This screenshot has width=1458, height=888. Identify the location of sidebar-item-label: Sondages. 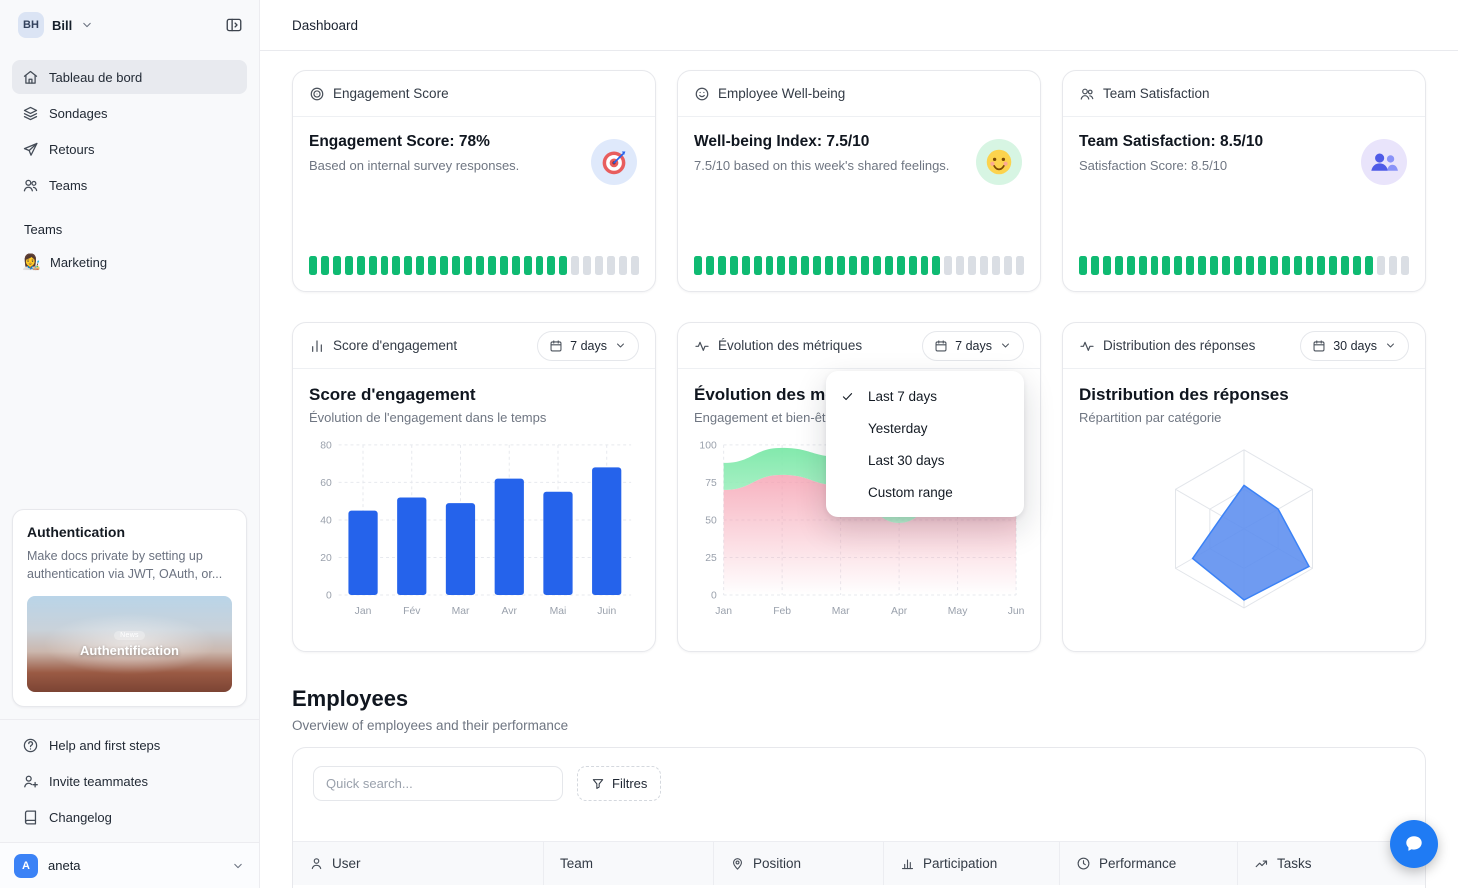
(78, 113).